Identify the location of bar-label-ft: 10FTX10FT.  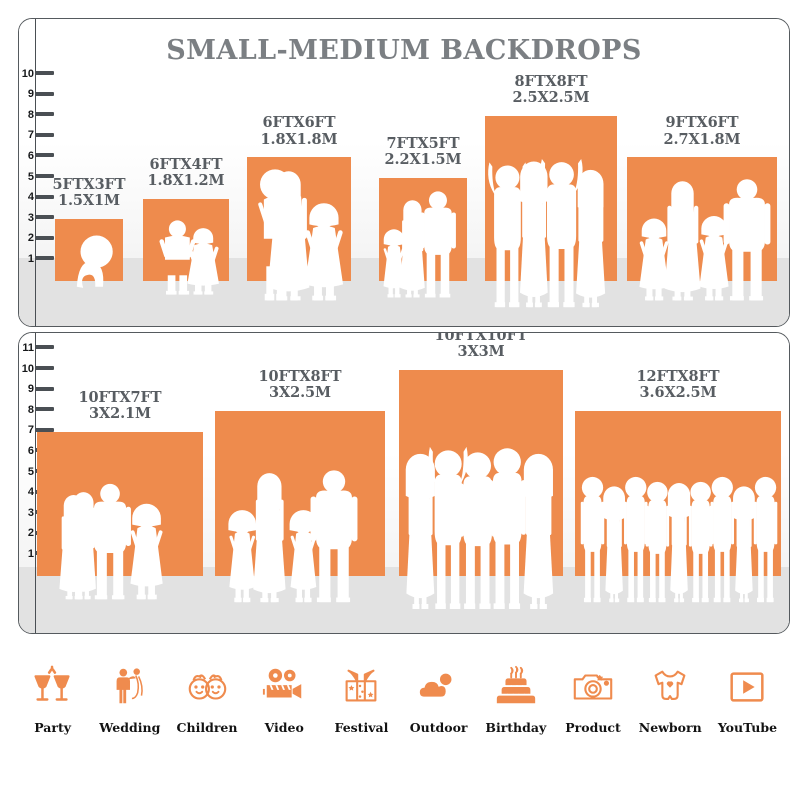
(481, 338).